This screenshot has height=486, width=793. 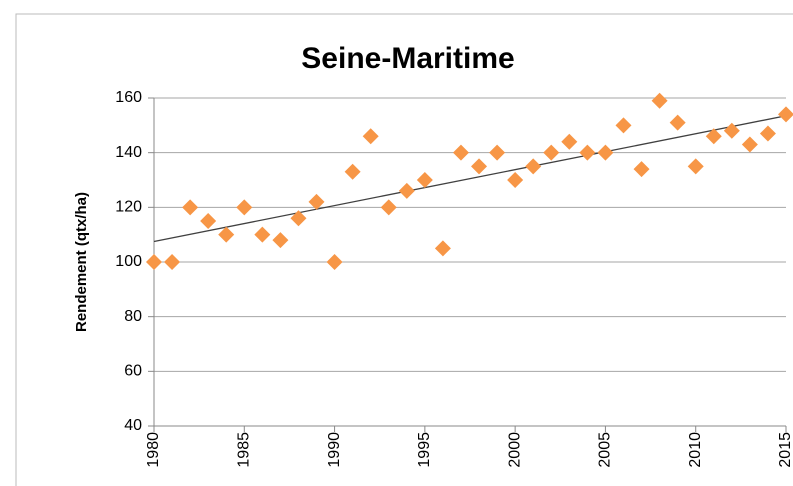 I want to click on y-tick-label: 60, so click(x=133, y=371).